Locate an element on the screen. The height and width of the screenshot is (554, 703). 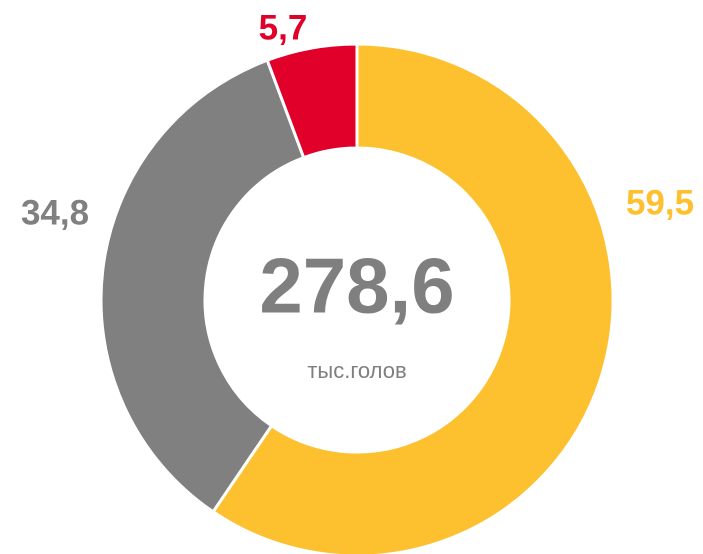
center-sublabel: тыс.голов is located at coordinates (356, 370).